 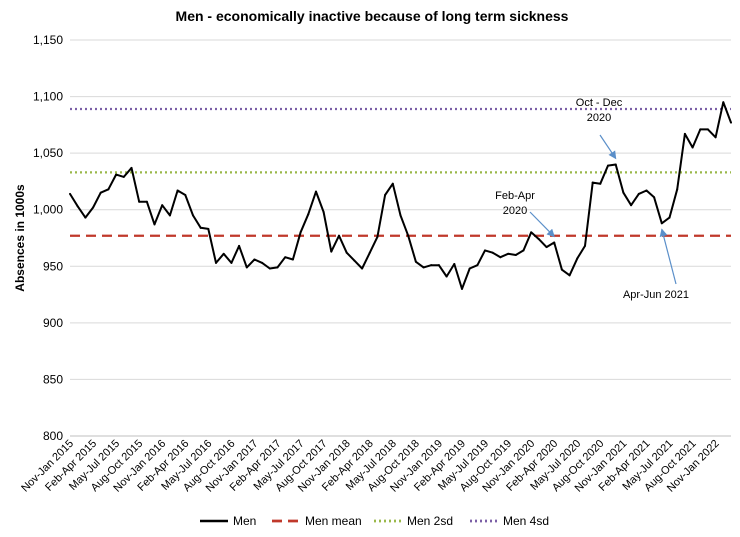 I want to click on y-tick-label: 1,000, so click(x=48, y=210).